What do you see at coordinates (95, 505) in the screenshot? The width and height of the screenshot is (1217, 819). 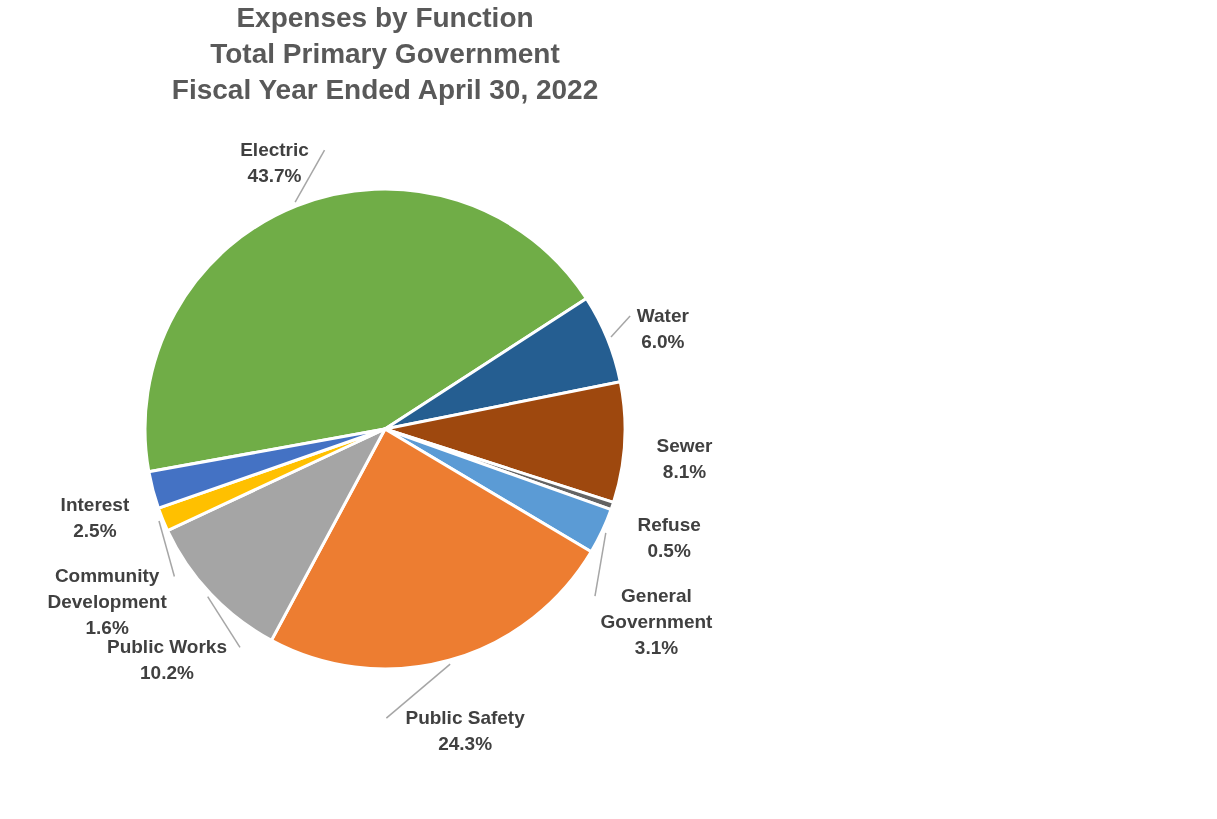 I see `slice-label: Interest` at bounding box center [95, 505].